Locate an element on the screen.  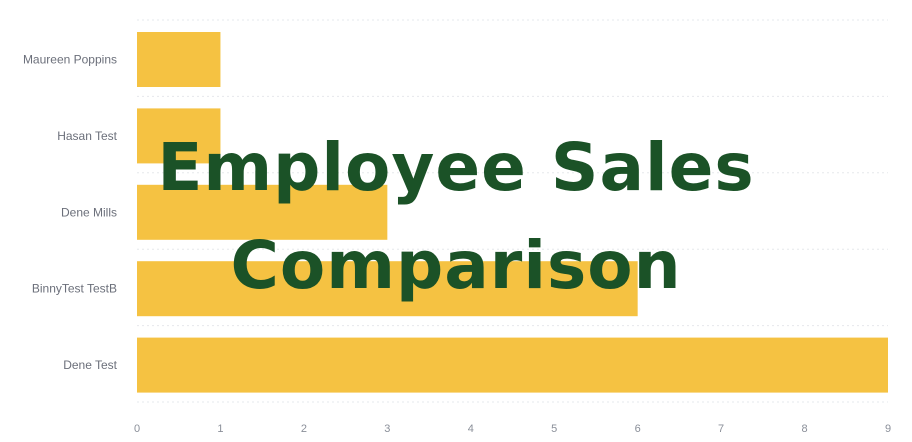
overlay-title-line-1: Employee Sales is located at coordinates (456, 167).